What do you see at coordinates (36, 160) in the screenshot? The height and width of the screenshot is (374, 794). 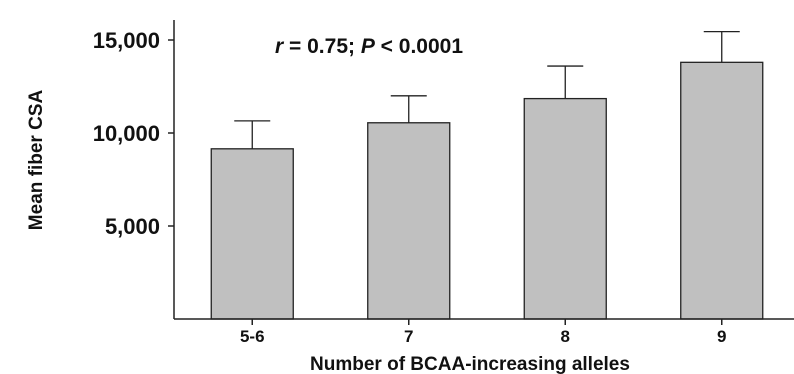 I see `y-axis-title: Mean fiber CSA` at bounding box center [36, 160].